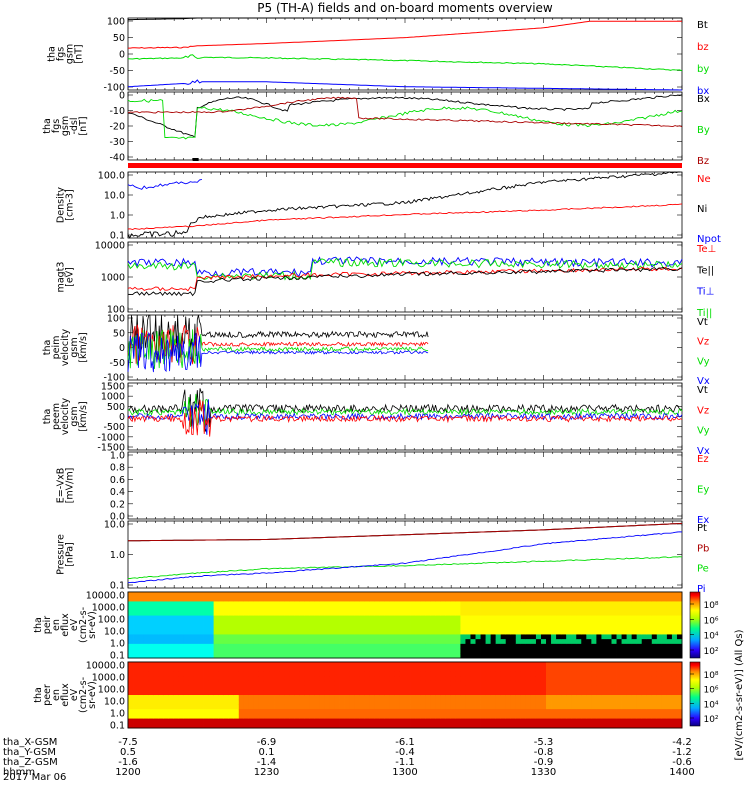  I want to click on x-axis-value: 1230, so click(266, 772).